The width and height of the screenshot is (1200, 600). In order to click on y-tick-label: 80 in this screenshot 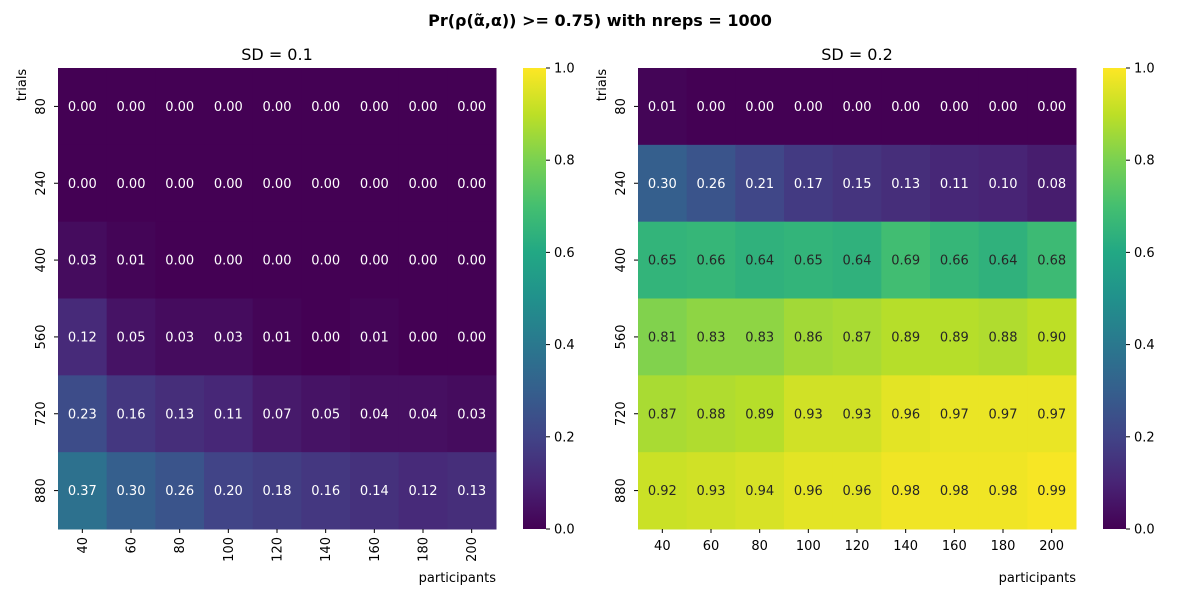, I will do `click(41, 106)`.